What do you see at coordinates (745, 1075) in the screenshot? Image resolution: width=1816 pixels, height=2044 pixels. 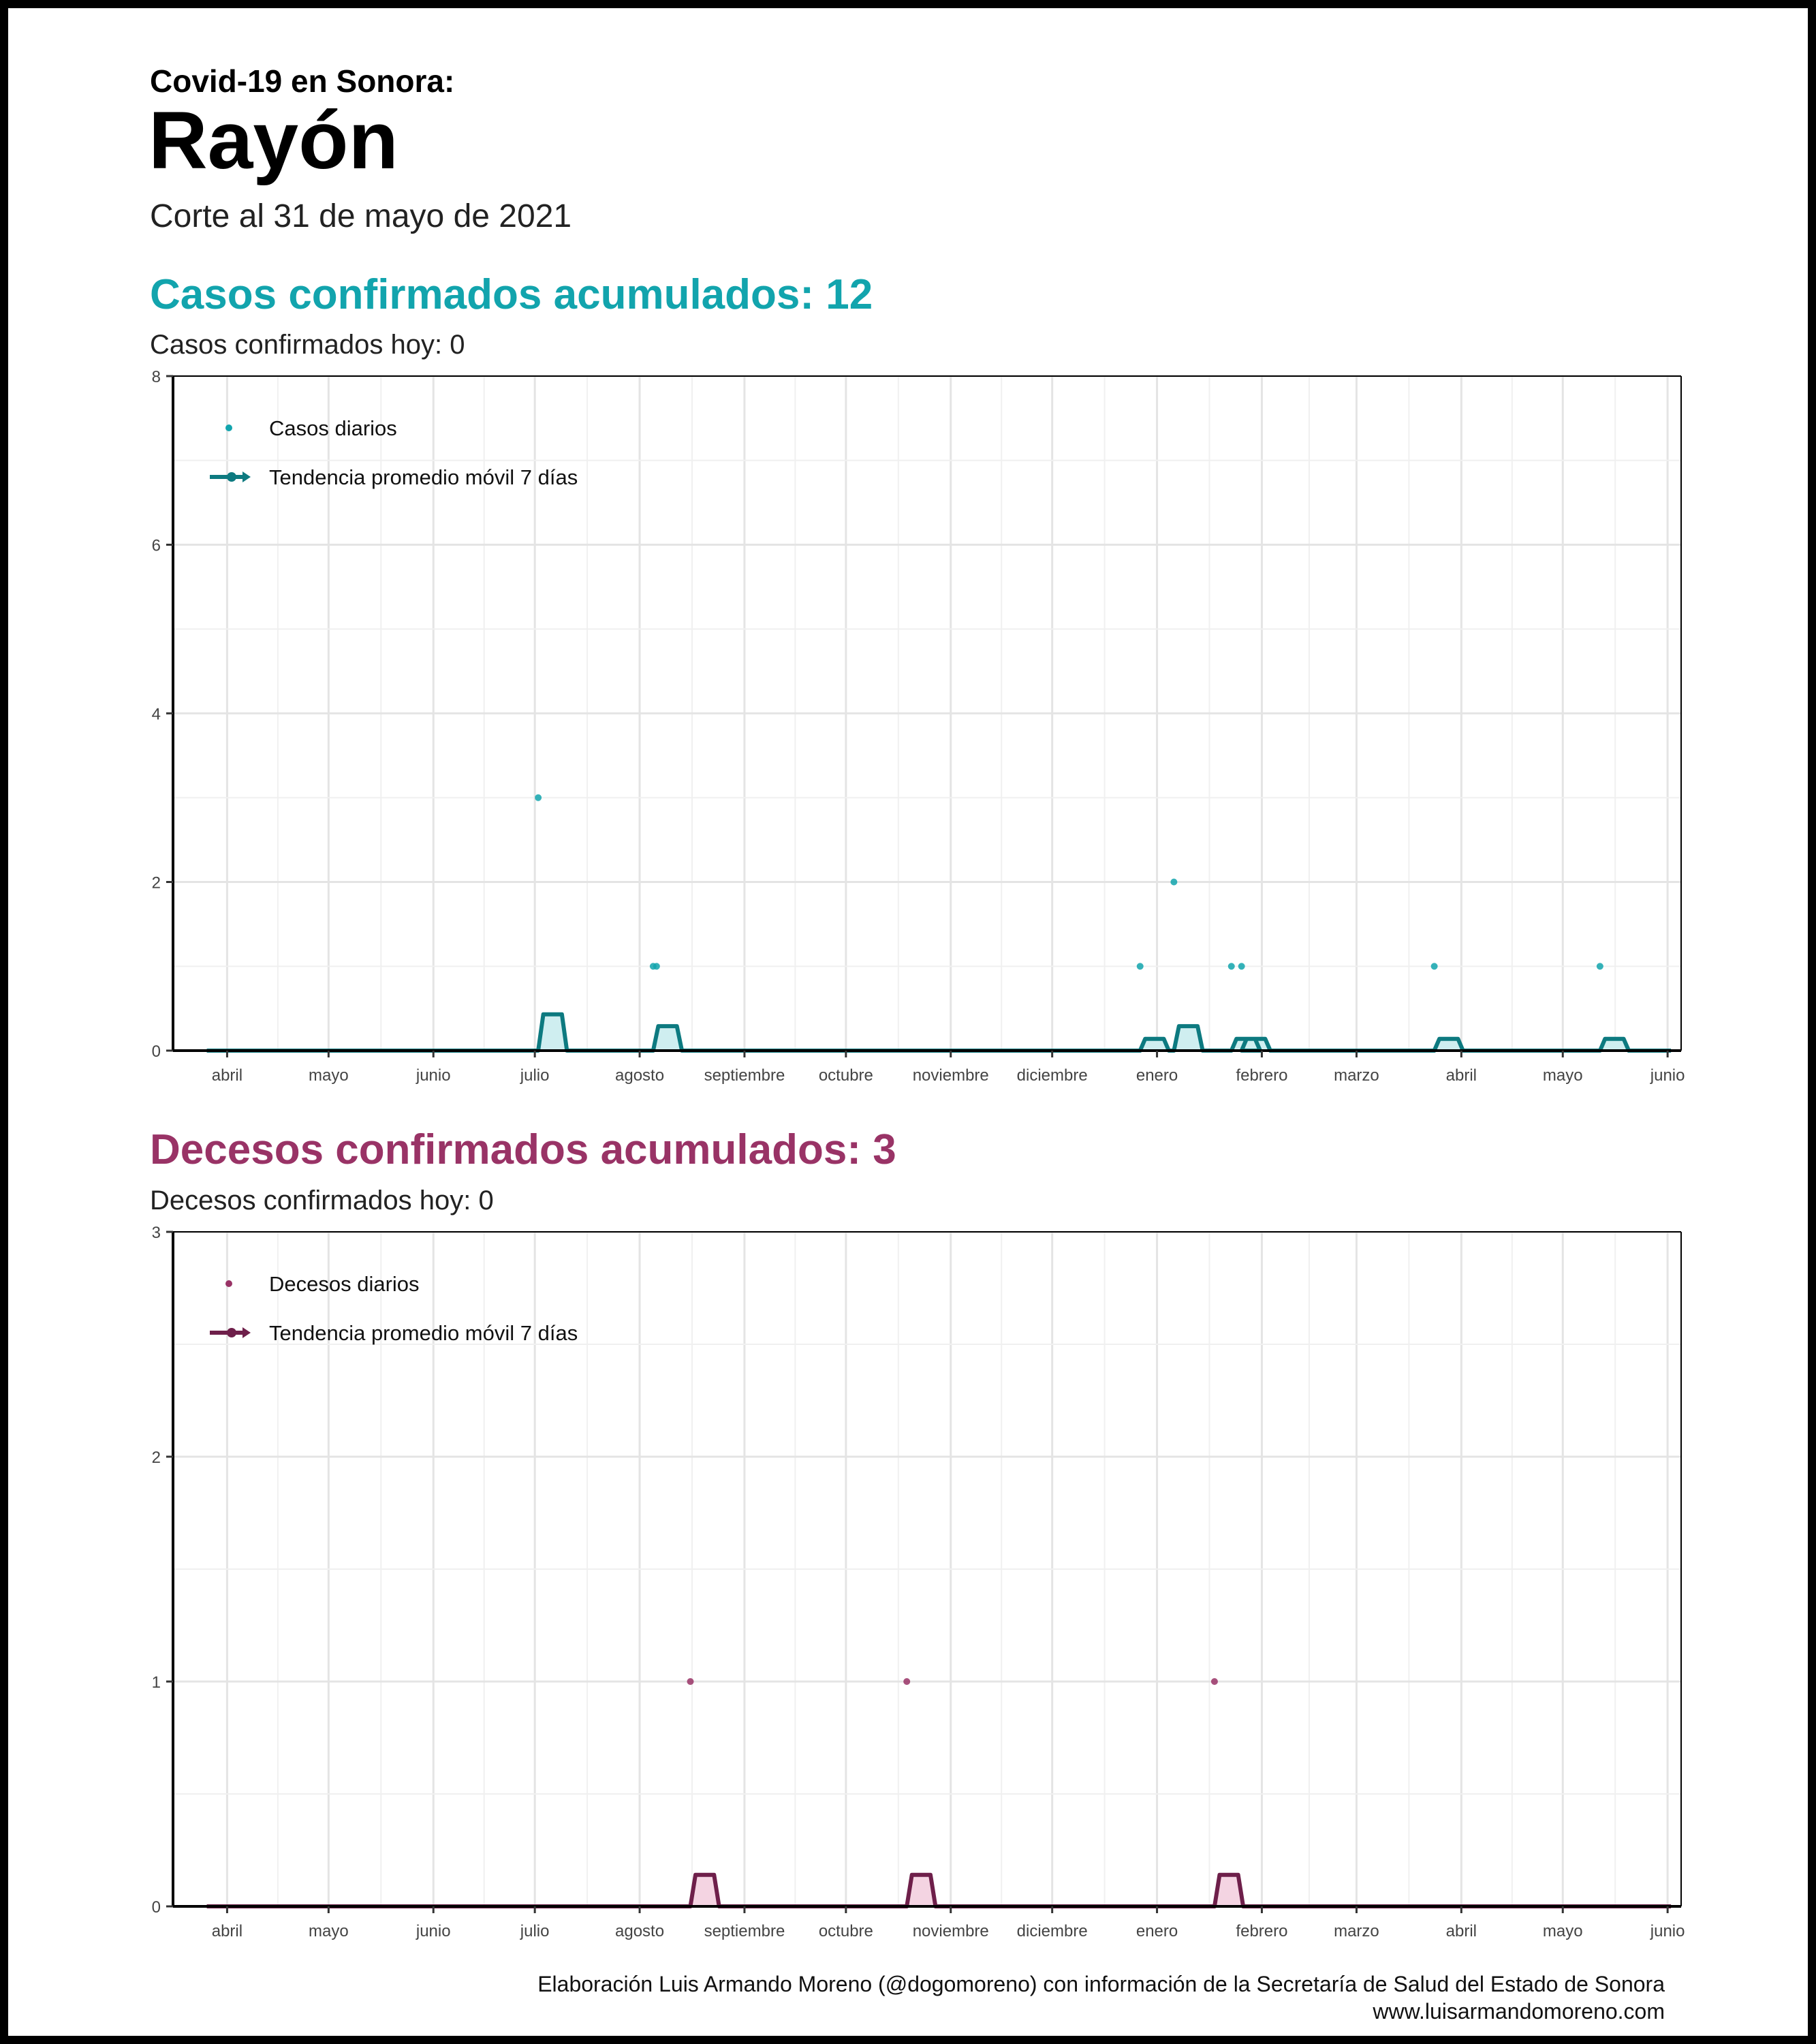 I see `cases-x-tick-label: septiembre` at bounding box center [745, 1075].